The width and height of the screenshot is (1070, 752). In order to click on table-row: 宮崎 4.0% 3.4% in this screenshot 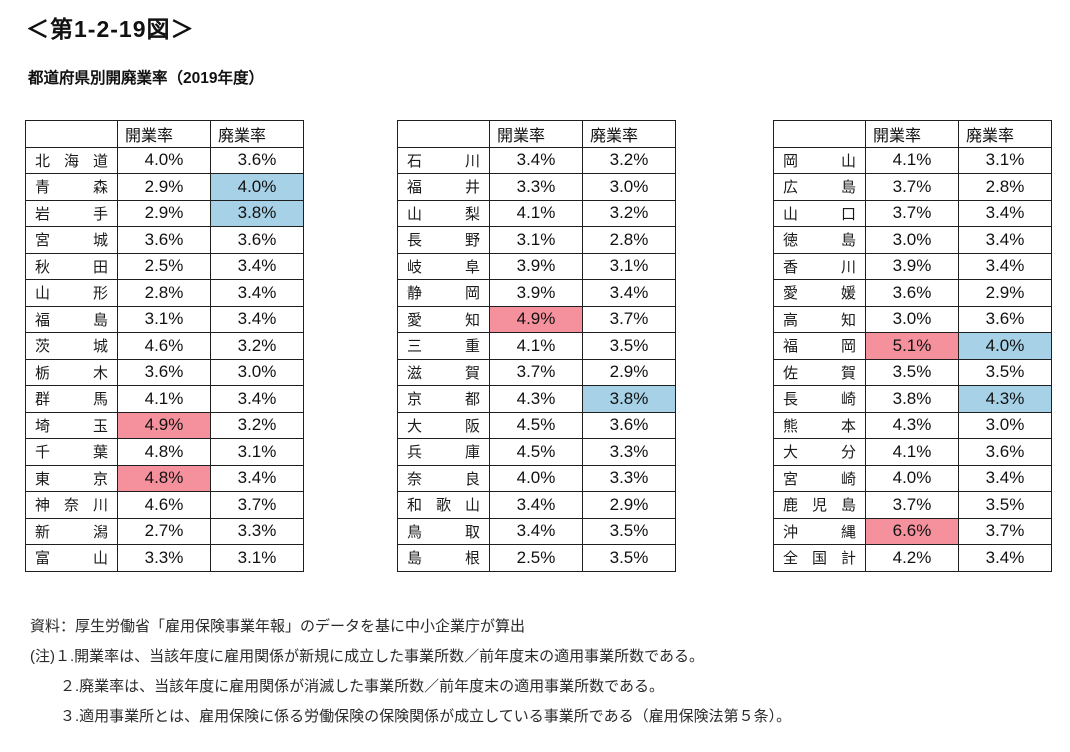, I will do `click(912, 478)`.